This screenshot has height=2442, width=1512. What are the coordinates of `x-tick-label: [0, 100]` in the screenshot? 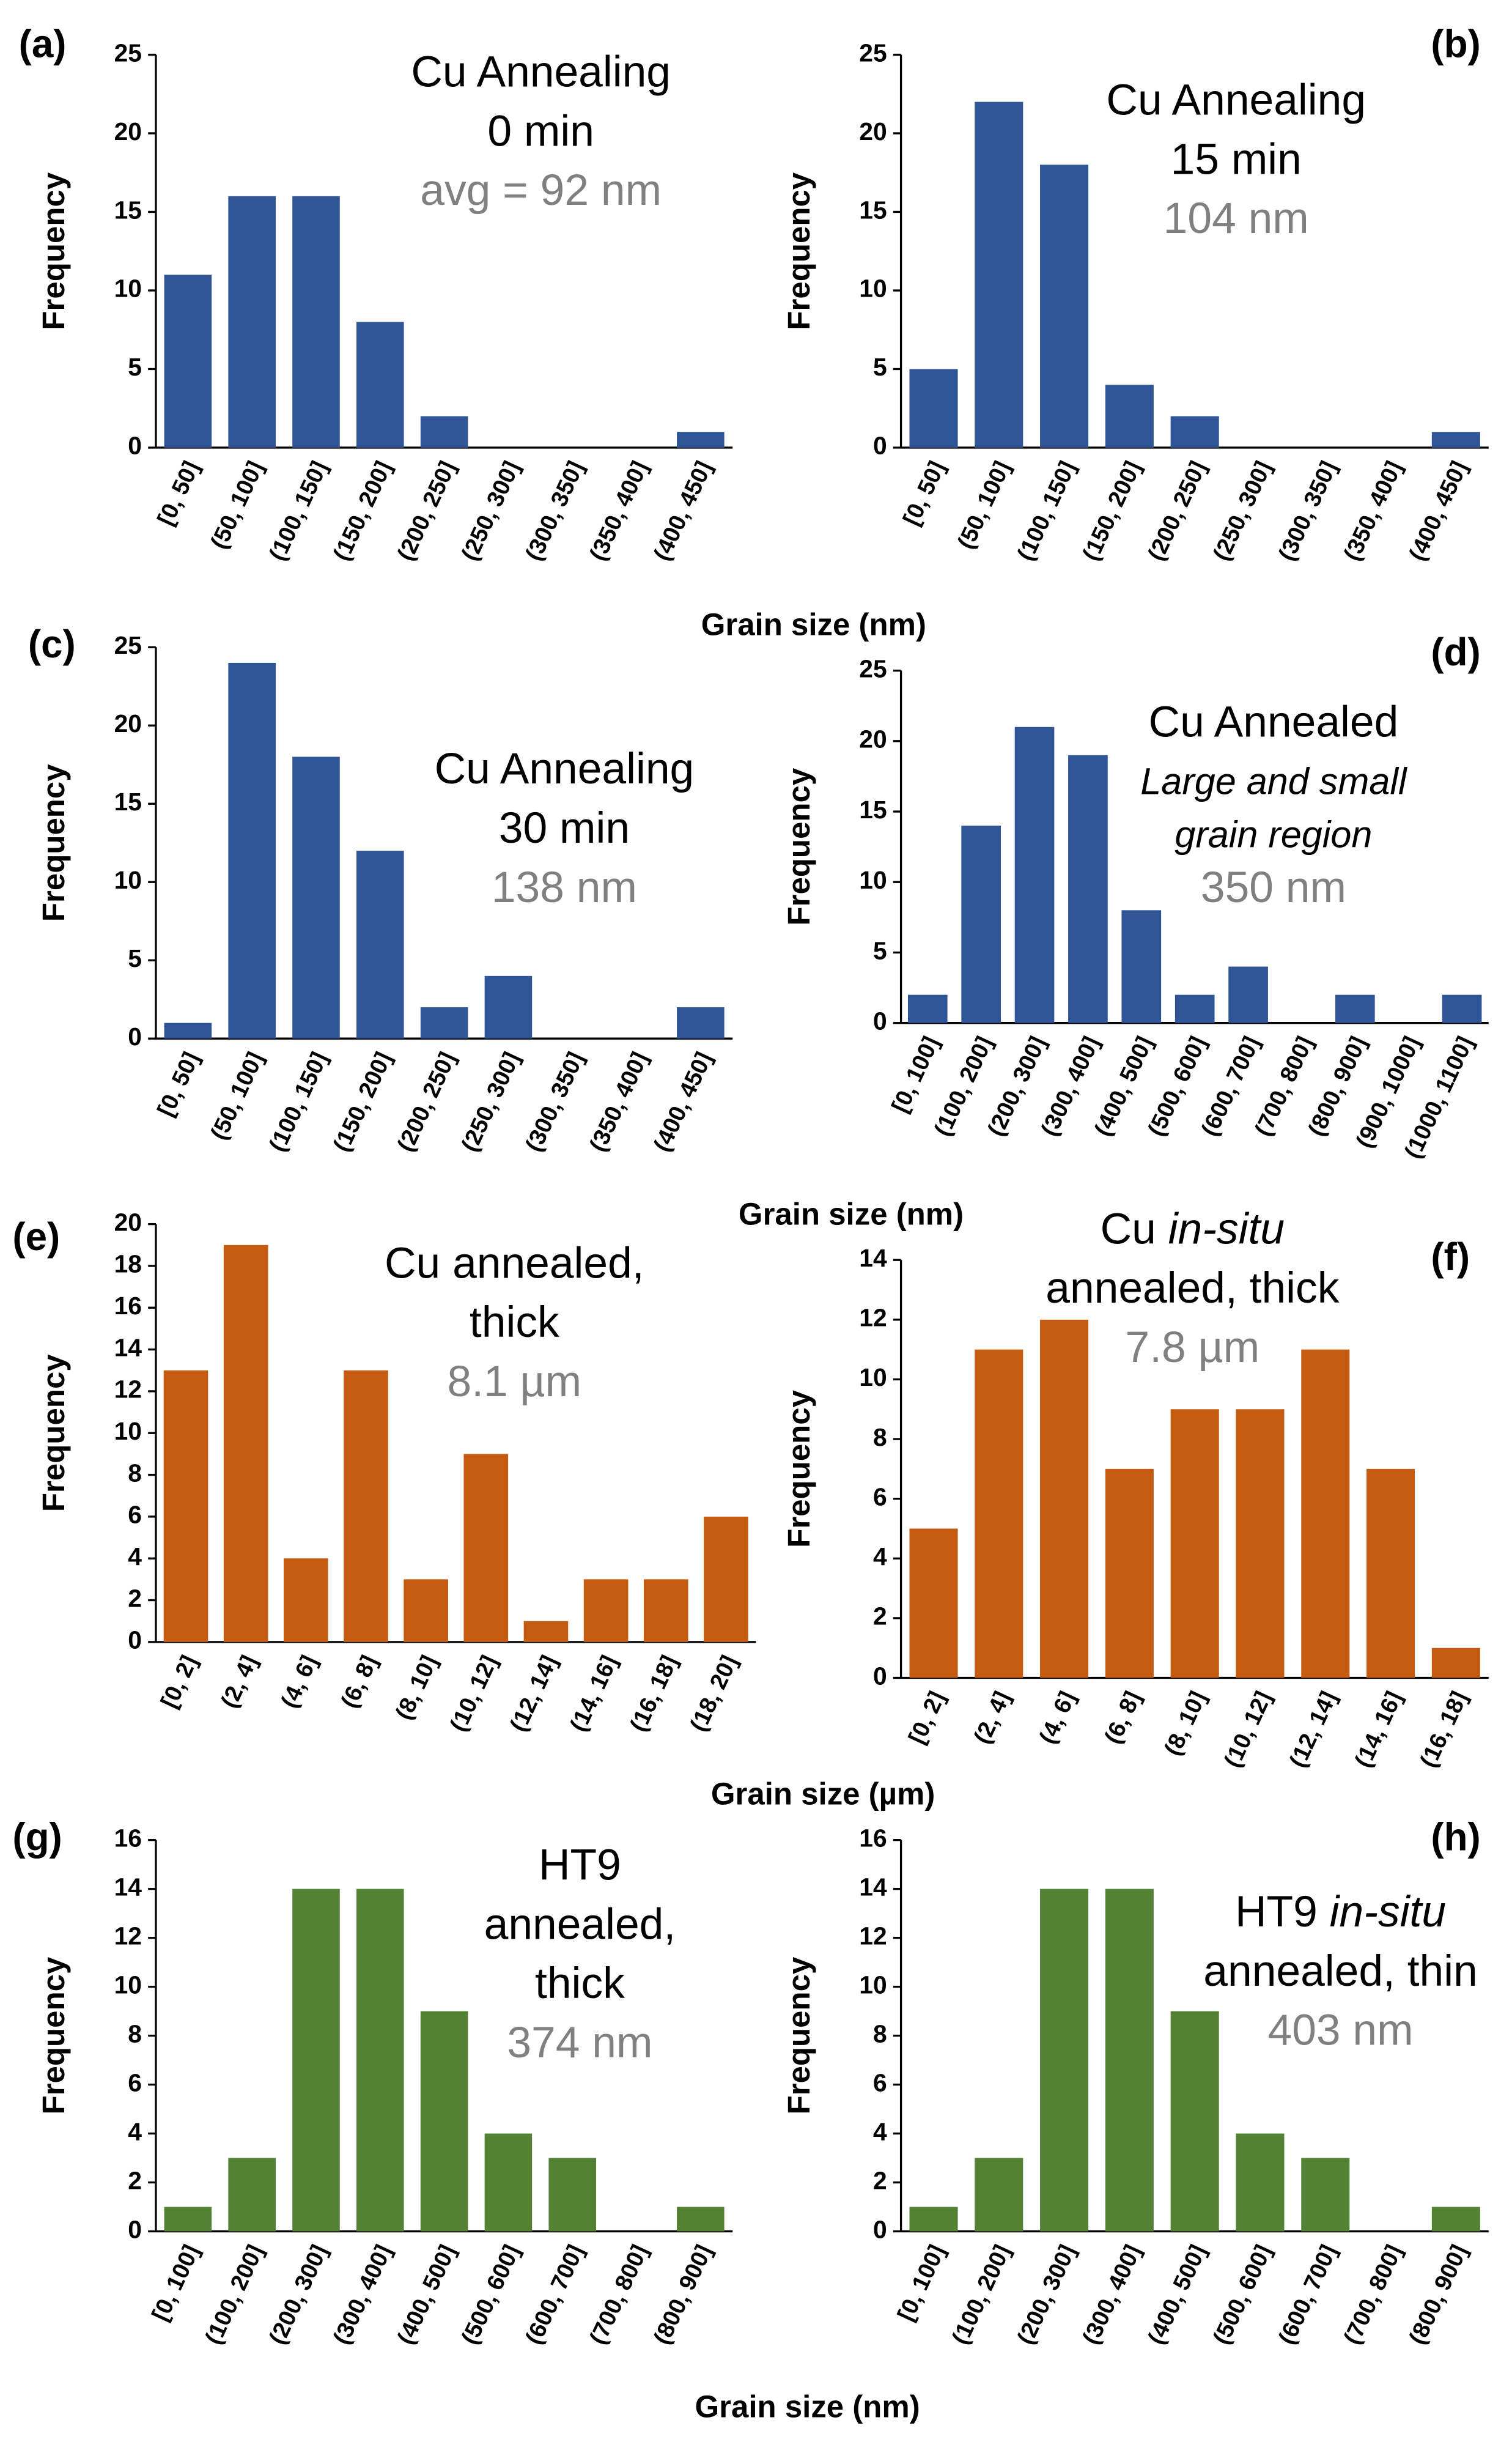 It's located at (916, 1074).